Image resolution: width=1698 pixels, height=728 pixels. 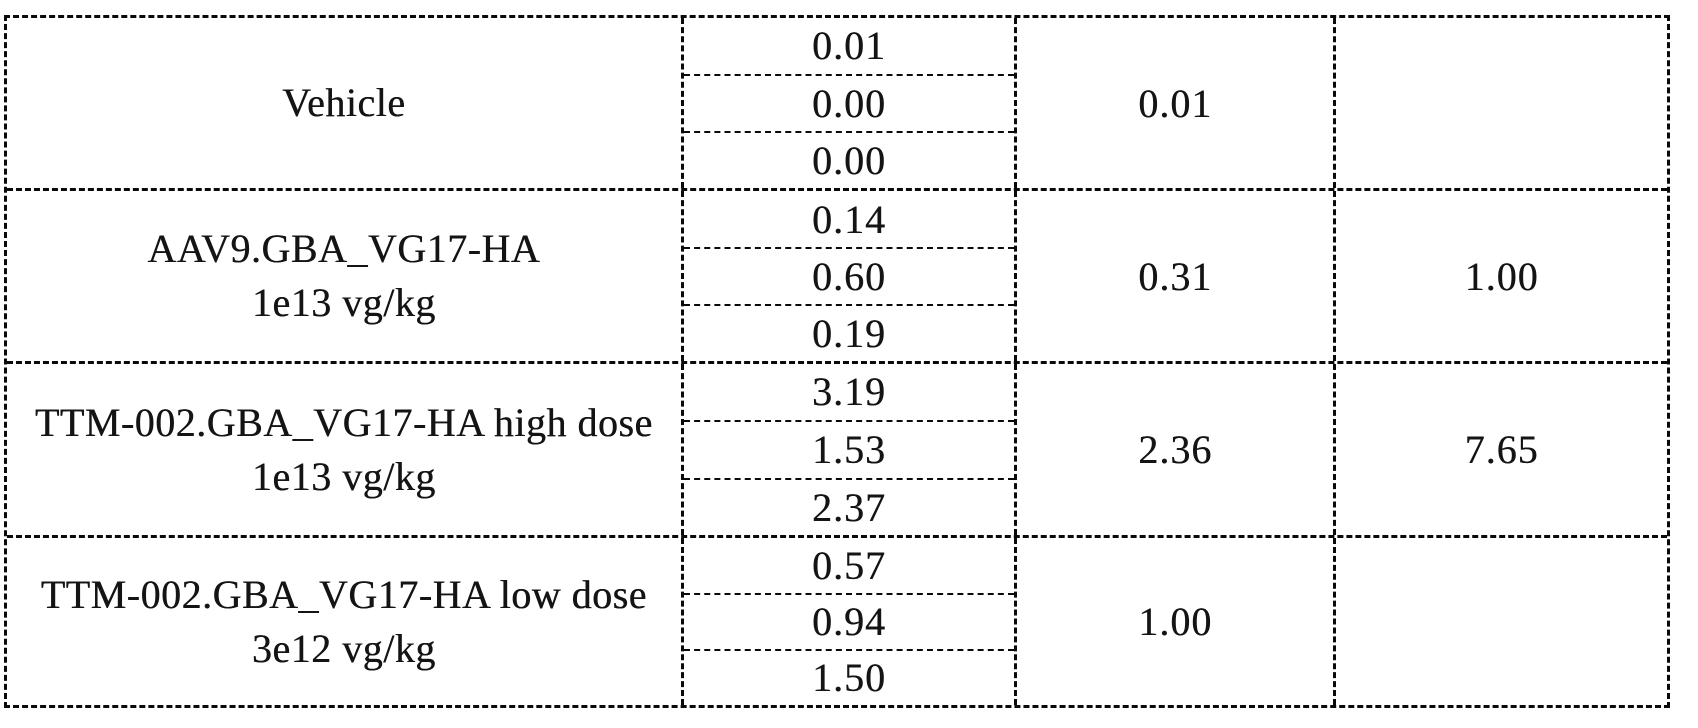 I want to click on group-name: AAV9.GBA_VG17-HA, so click(x=344, y=249).